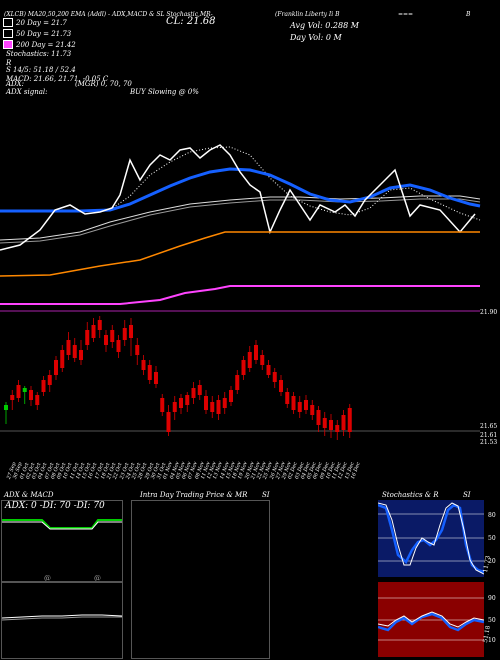 This screenshot has width=500, height=660. What do you see at coordinates (489, 312) in the screenshot?
I see `price-label-top: 21.90` at bounding box center [489, 312].